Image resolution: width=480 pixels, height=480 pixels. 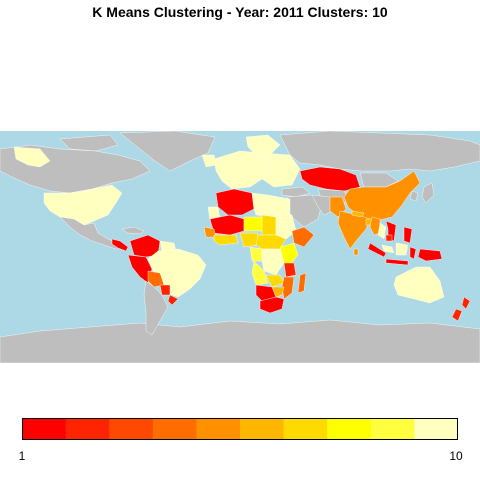 I want to click on zimbabwe, so click(x=278, y=292).